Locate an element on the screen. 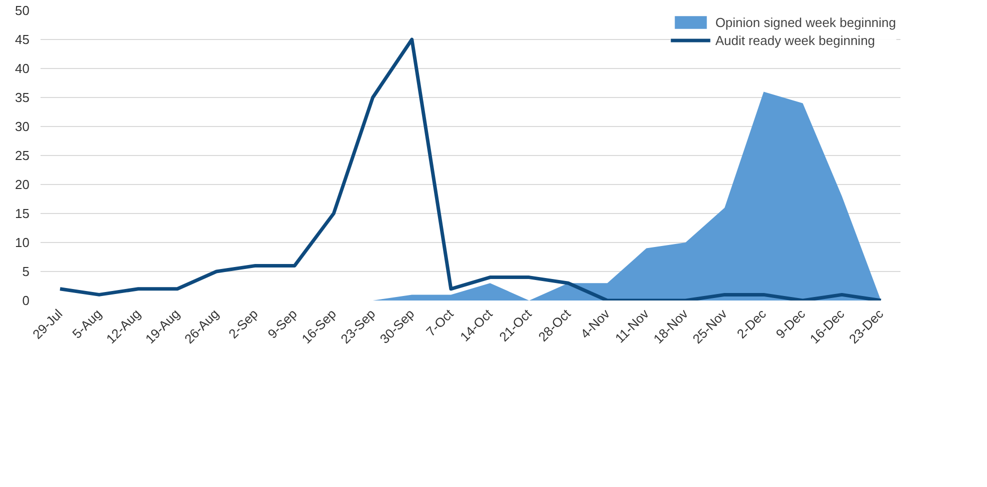  y-tick-label: 10 is located at coordinates (22, 242).